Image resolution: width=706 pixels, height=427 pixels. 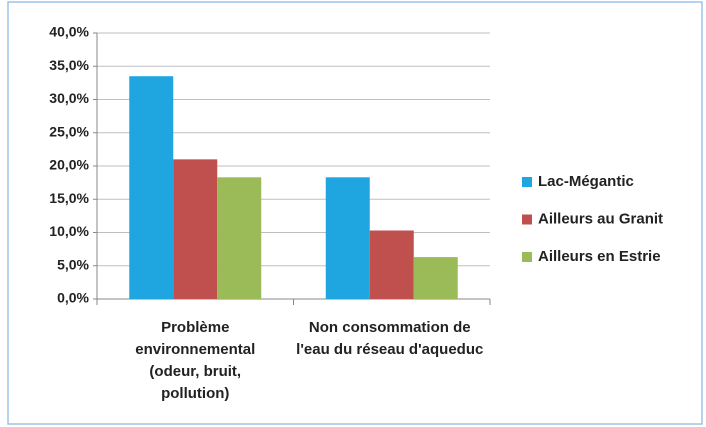 I want to click on y-tick-label: 35,0%, so click(x=69, y=65).